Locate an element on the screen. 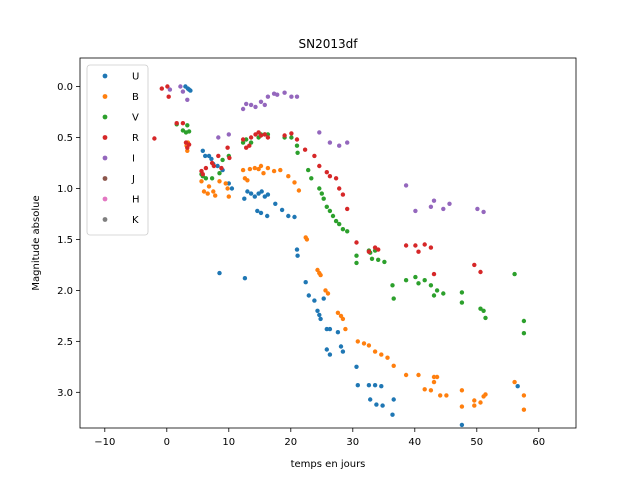 This screenshot has width=640, height=480. y-tick-label: 1.0 is located at coordinates (65, 189).